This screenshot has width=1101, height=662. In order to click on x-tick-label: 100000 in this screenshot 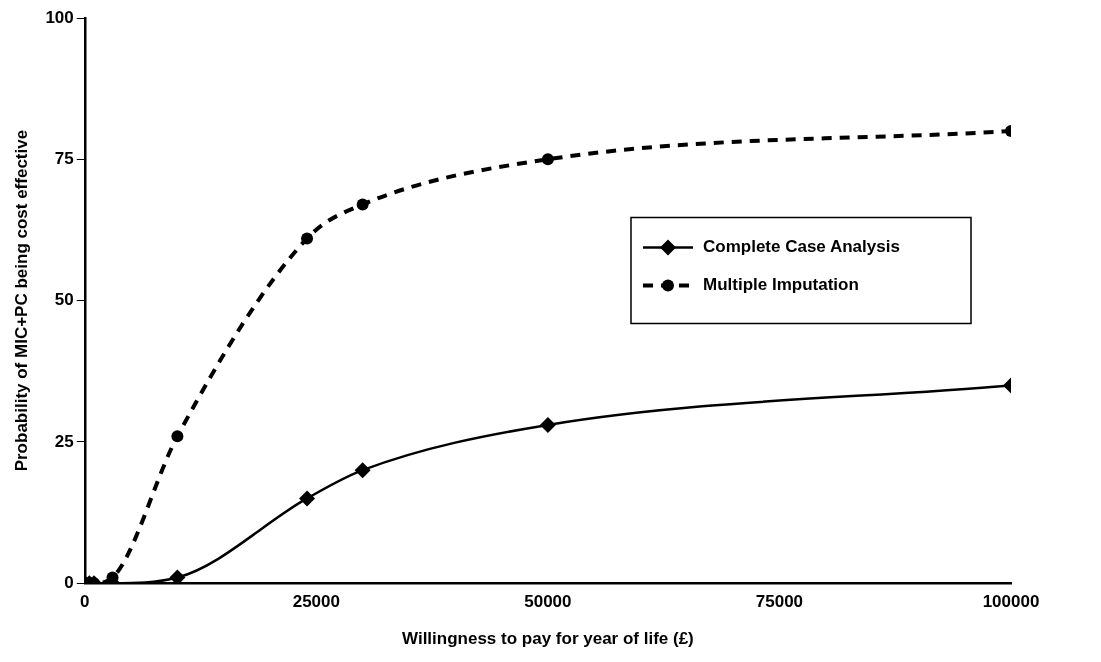, I will do `click(1011, 602)`.